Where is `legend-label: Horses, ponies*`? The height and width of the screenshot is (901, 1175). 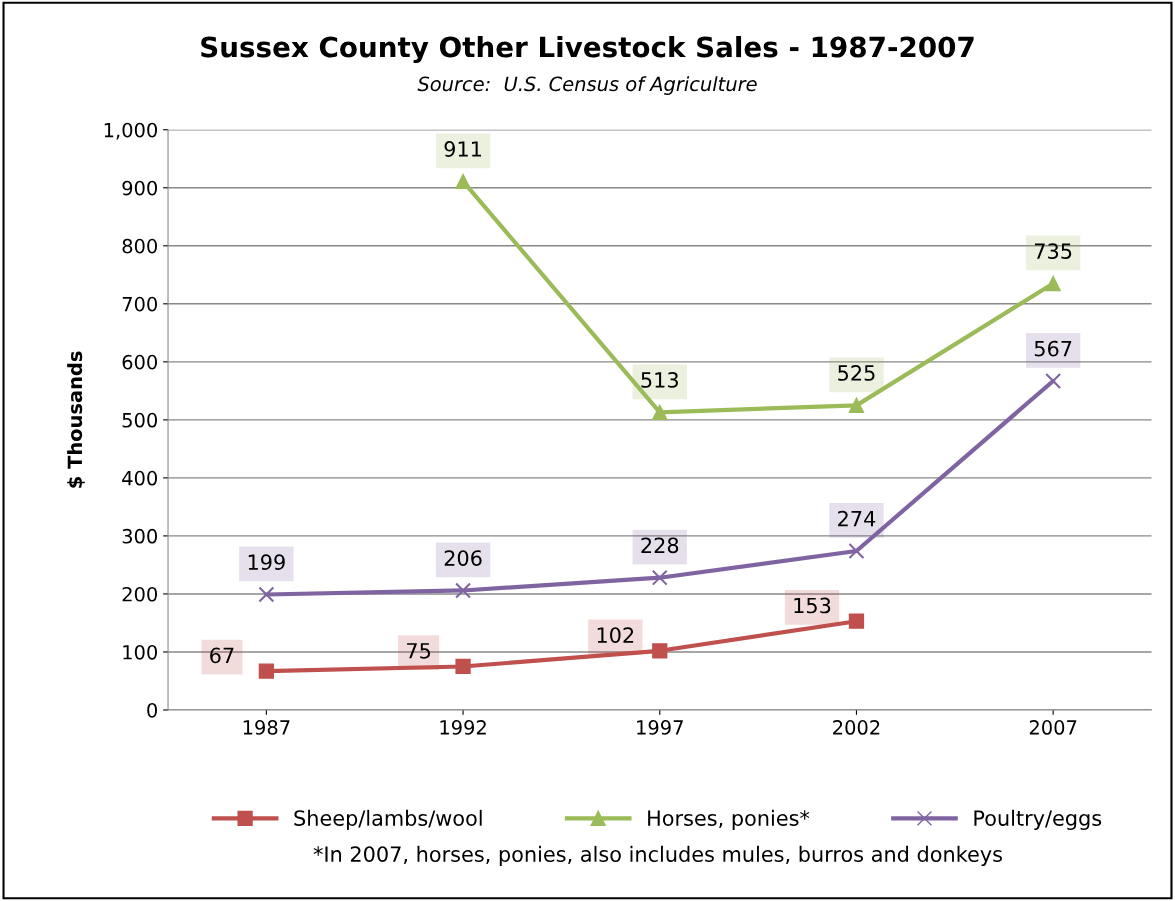
legend-label: Horses, ponies* is located at coordinates (729, 819).